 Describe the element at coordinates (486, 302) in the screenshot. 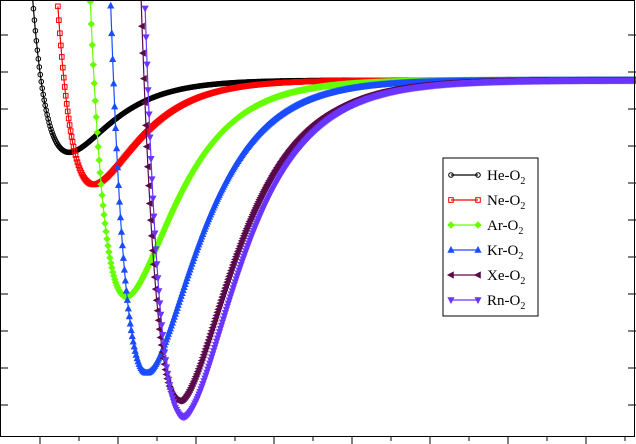

I see `legend-item: Rn-O2` at that location.